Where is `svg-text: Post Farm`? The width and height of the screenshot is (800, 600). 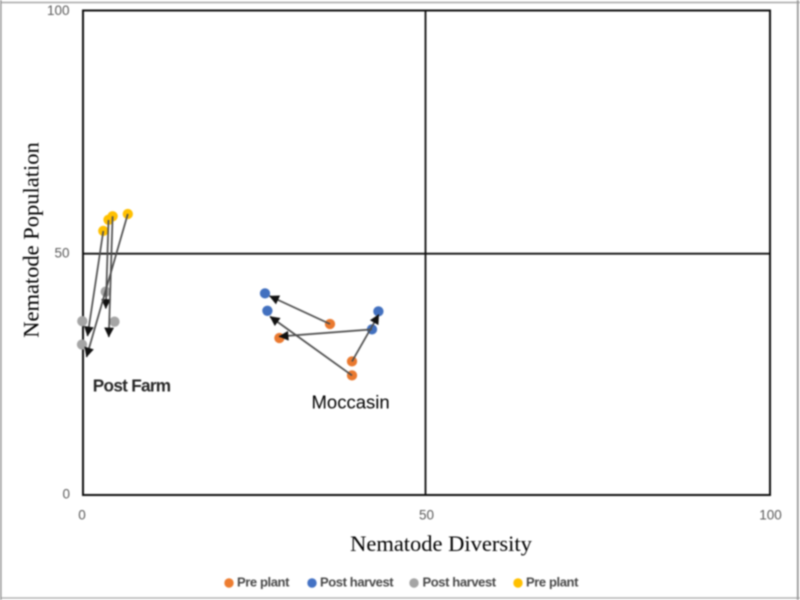 svg-text: Post Farm is located at coordinates (132, 386).